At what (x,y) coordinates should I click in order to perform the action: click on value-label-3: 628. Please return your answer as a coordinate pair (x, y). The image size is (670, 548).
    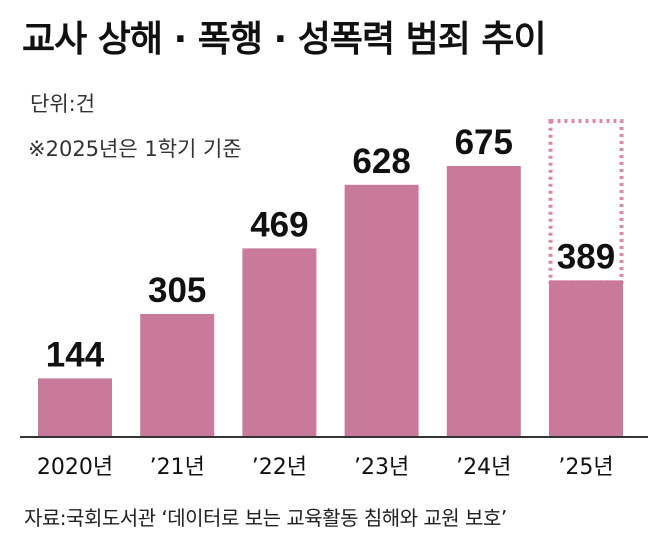
    Looking at the image, I should click on (381, 161).